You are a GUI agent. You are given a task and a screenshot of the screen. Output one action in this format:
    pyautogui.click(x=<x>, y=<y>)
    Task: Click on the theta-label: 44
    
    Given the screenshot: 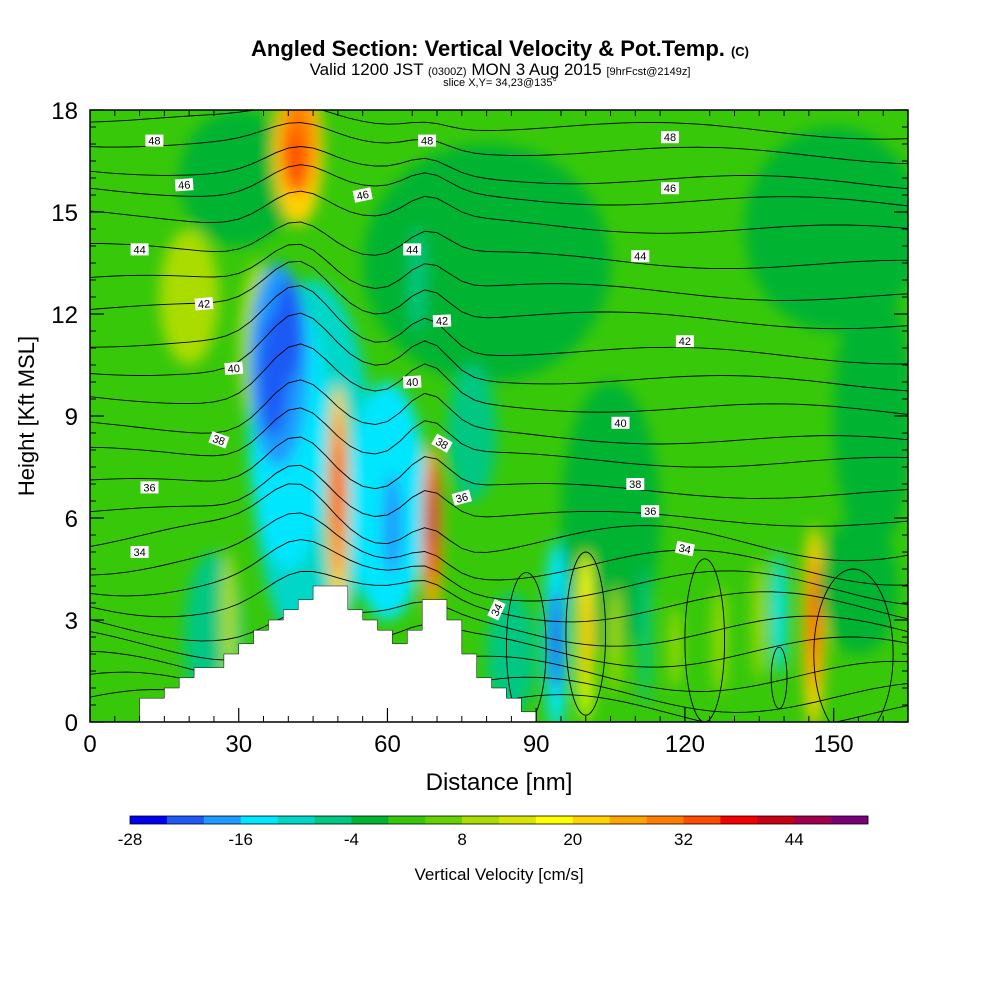 What is the action you would take?
    pyautogui.click(x=640, y=256)
    